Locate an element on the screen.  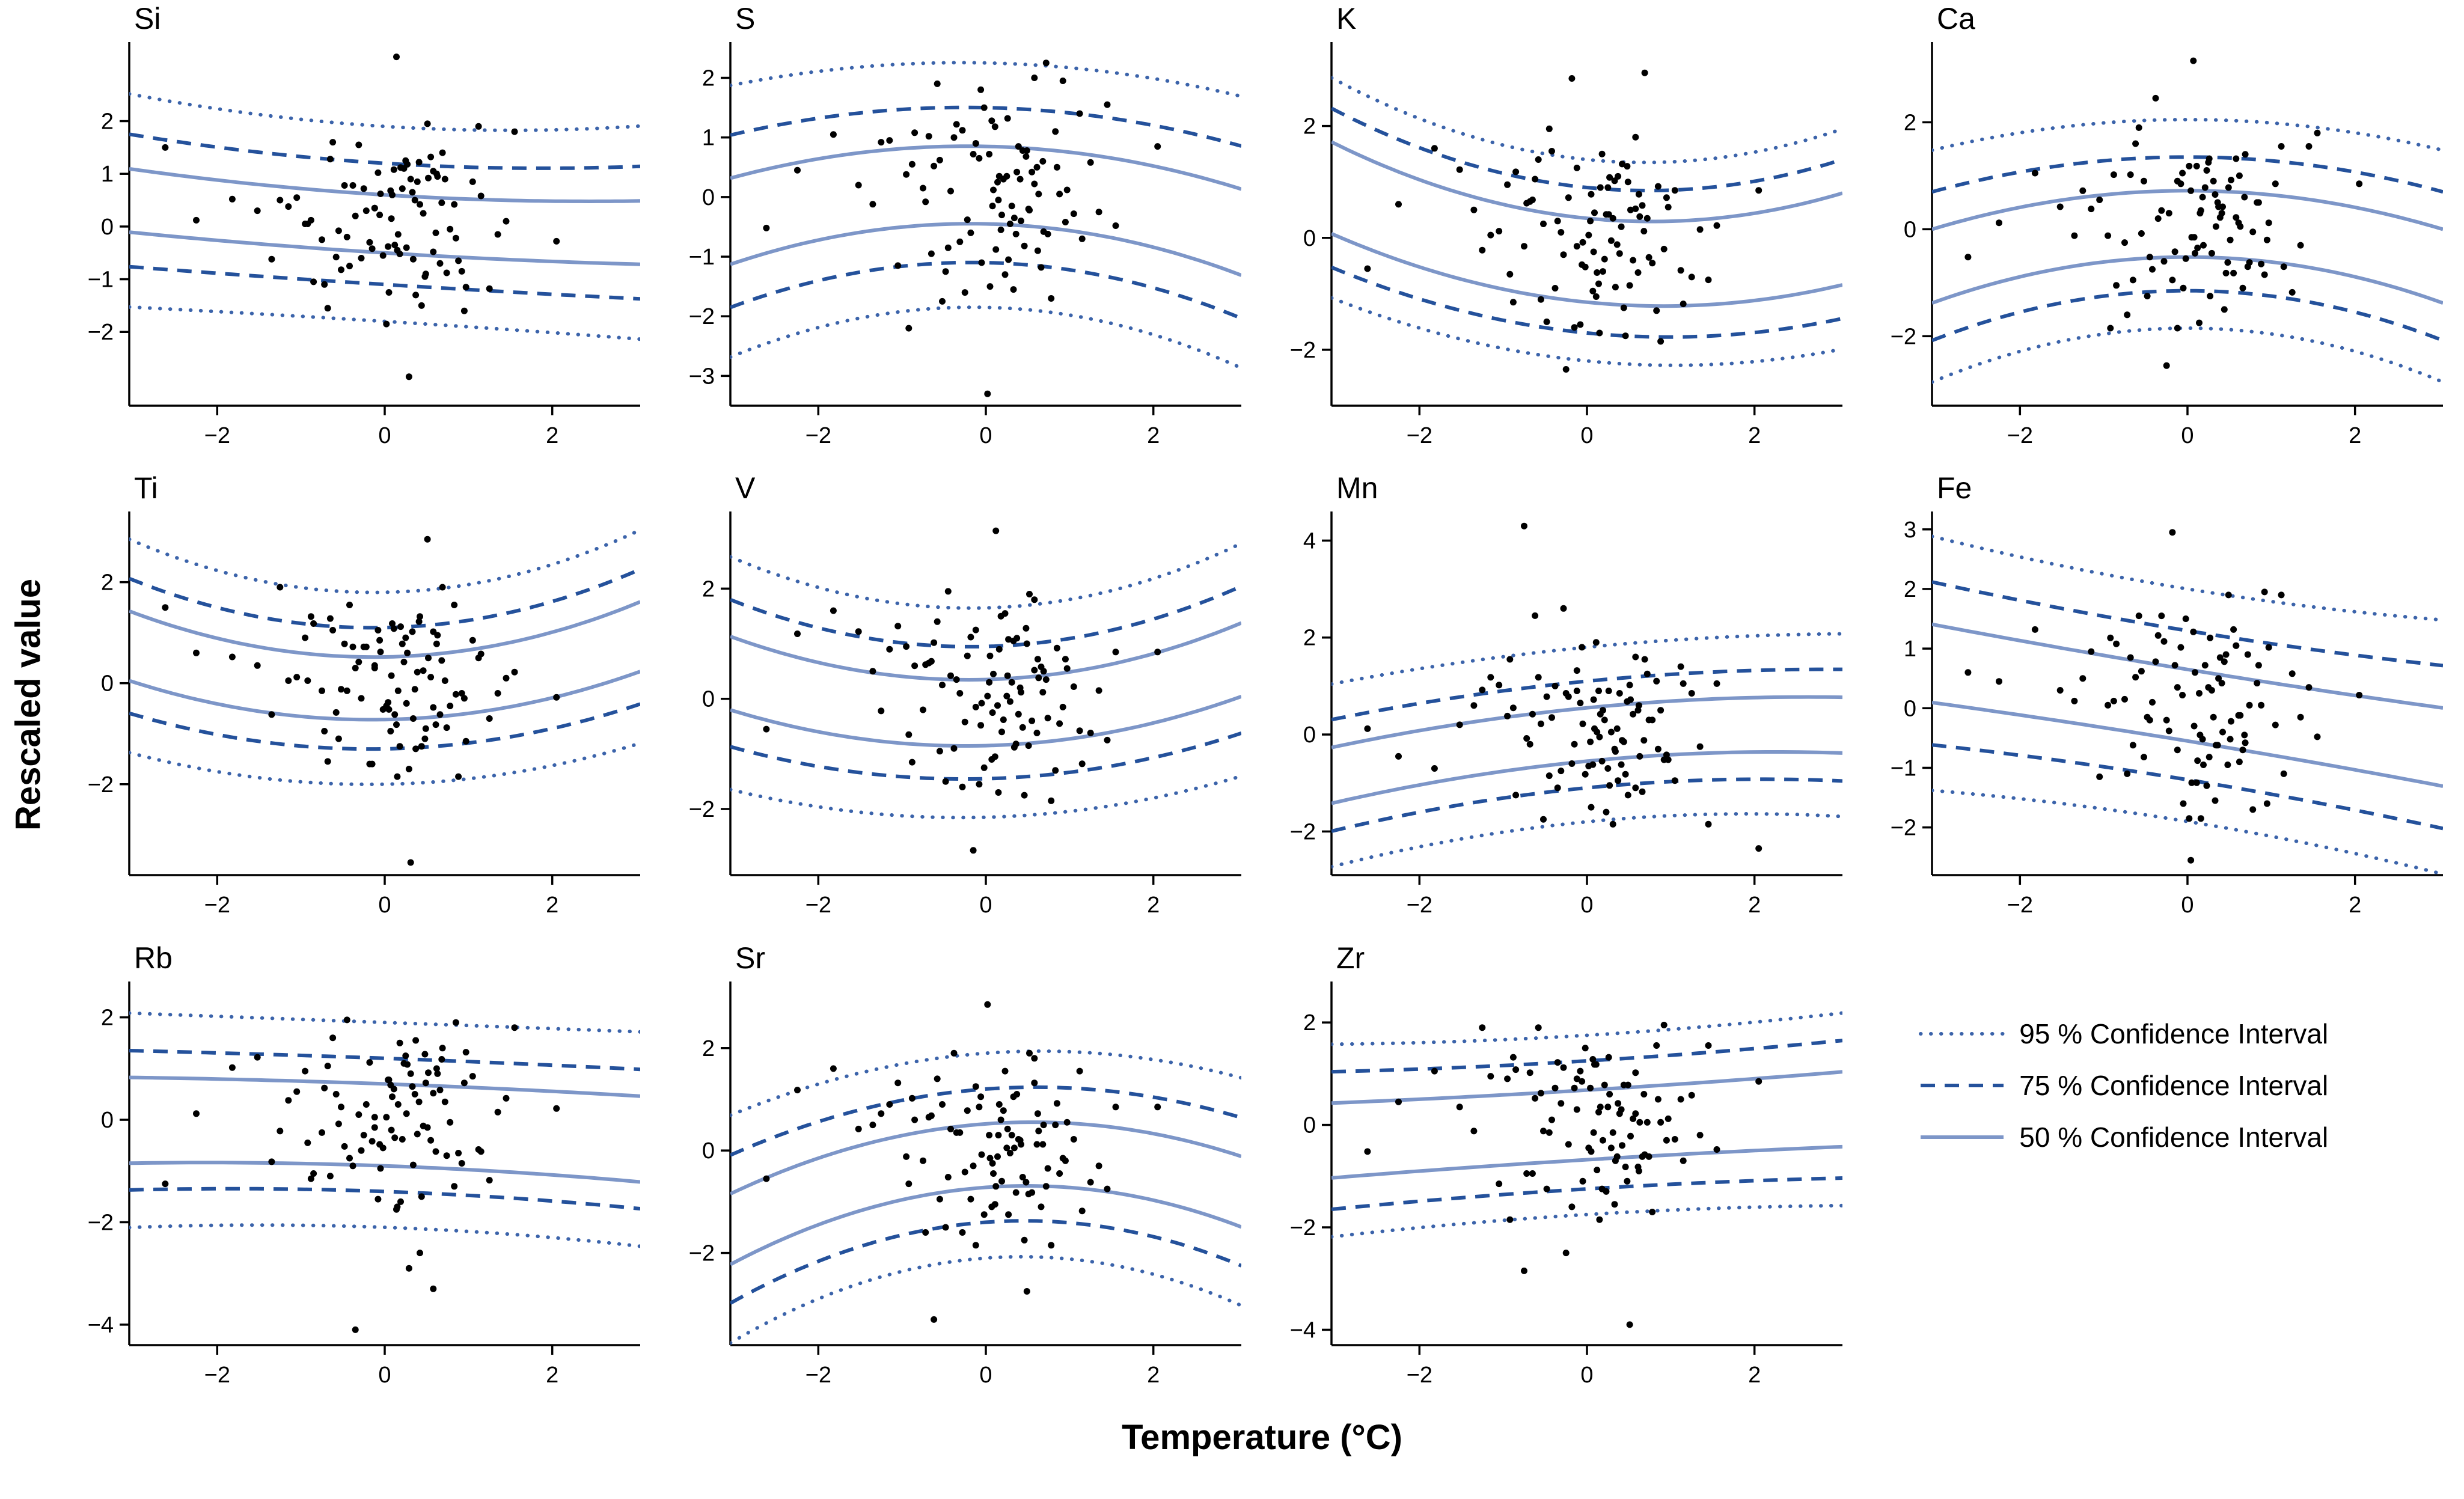
y-tick-label: −2 is located at coordinates (1302, 1228).